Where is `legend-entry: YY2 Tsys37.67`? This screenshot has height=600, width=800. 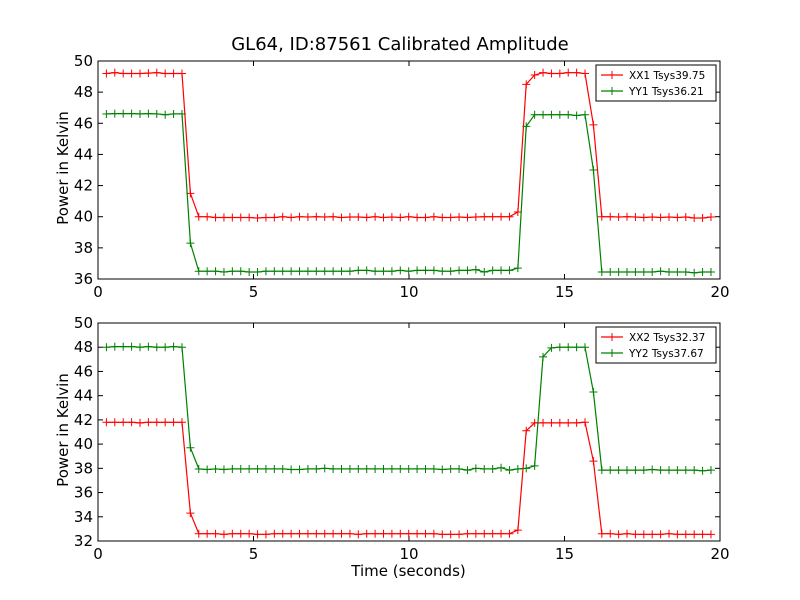
legend-entry: YY2 Tsys37.67 is located at coordinates (666, 354).